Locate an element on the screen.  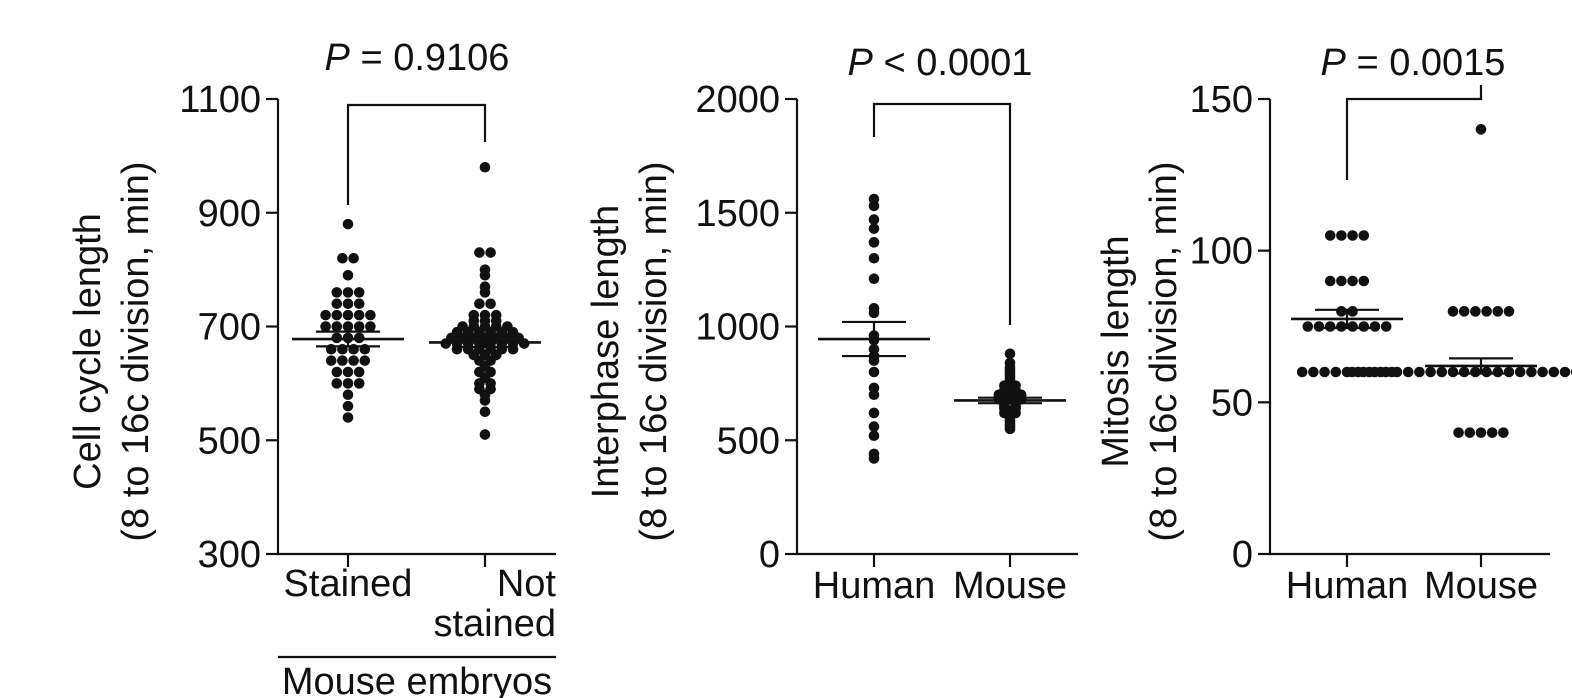
category-label: Mouse is located at coordinates (1481, 586).